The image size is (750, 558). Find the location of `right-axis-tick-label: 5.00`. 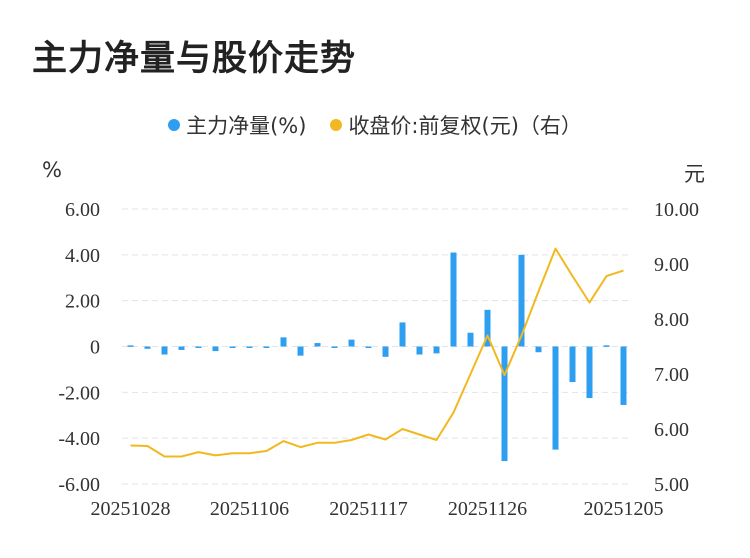

right-axis-tick-label: 5.00 is located at coordinates (671, 485).